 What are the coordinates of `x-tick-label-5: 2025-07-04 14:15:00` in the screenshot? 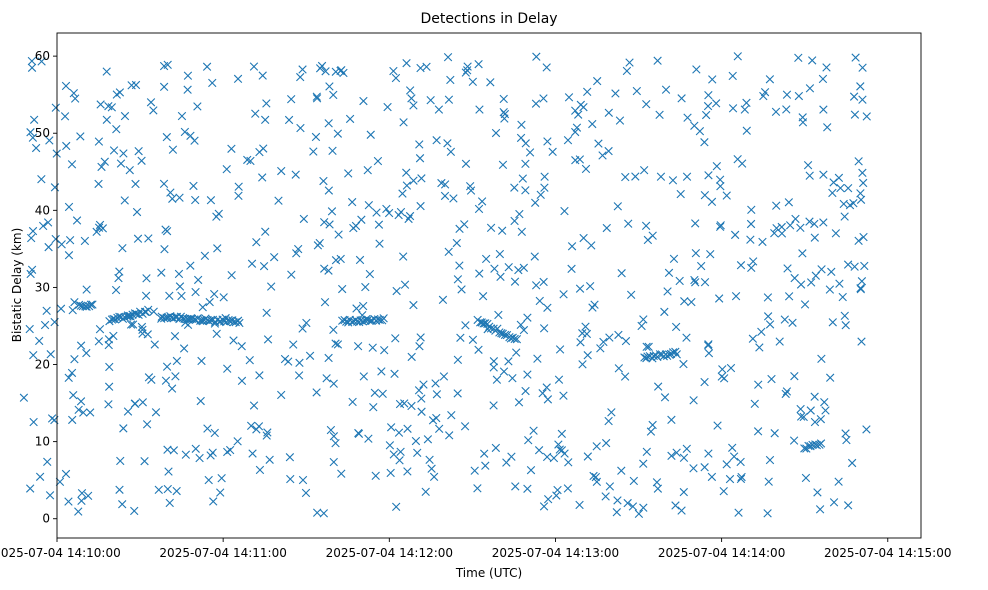 It's located at (887, 553).